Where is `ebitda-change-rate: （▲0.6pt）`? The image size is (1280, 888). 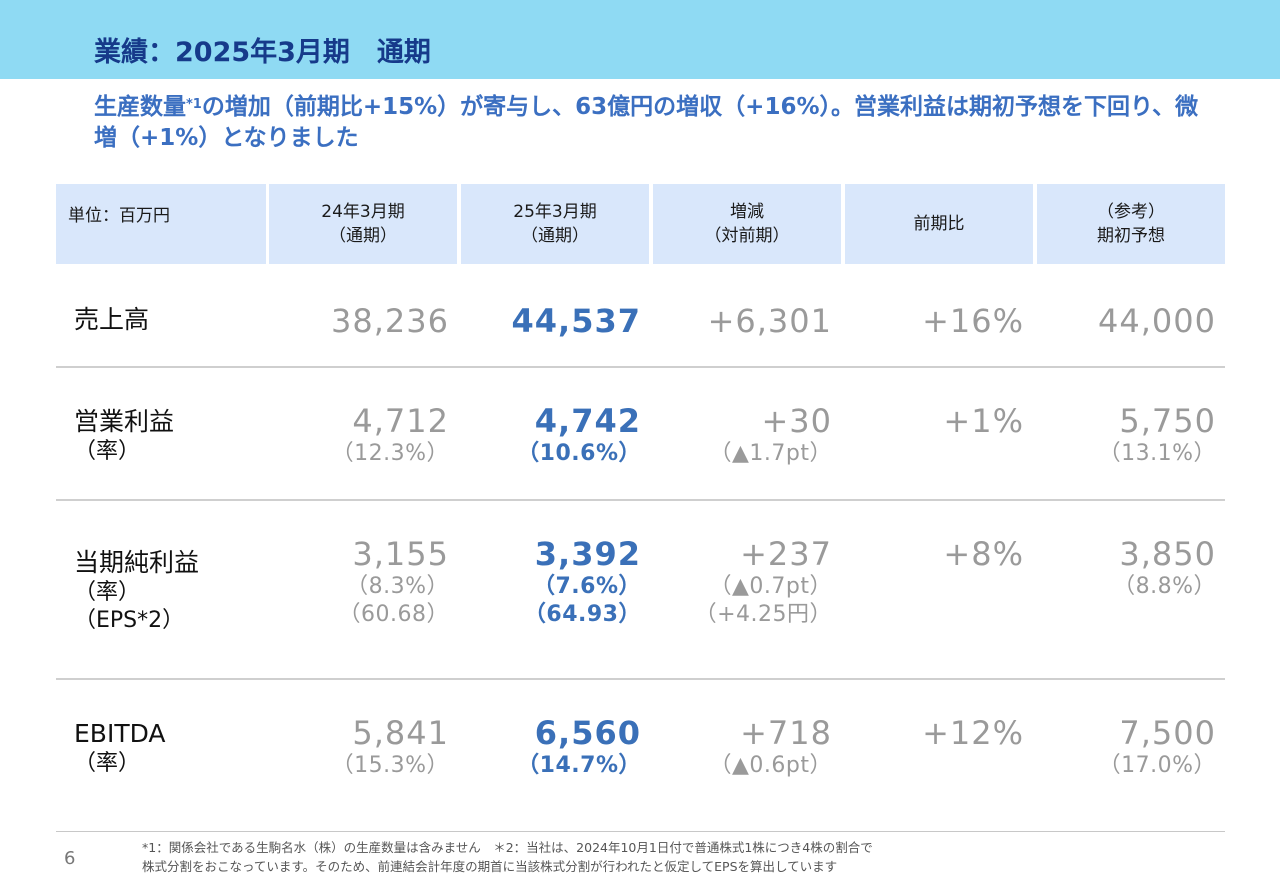
ebitda-change-rate: （▲0.6pt） is located at coordinates (770, 765).